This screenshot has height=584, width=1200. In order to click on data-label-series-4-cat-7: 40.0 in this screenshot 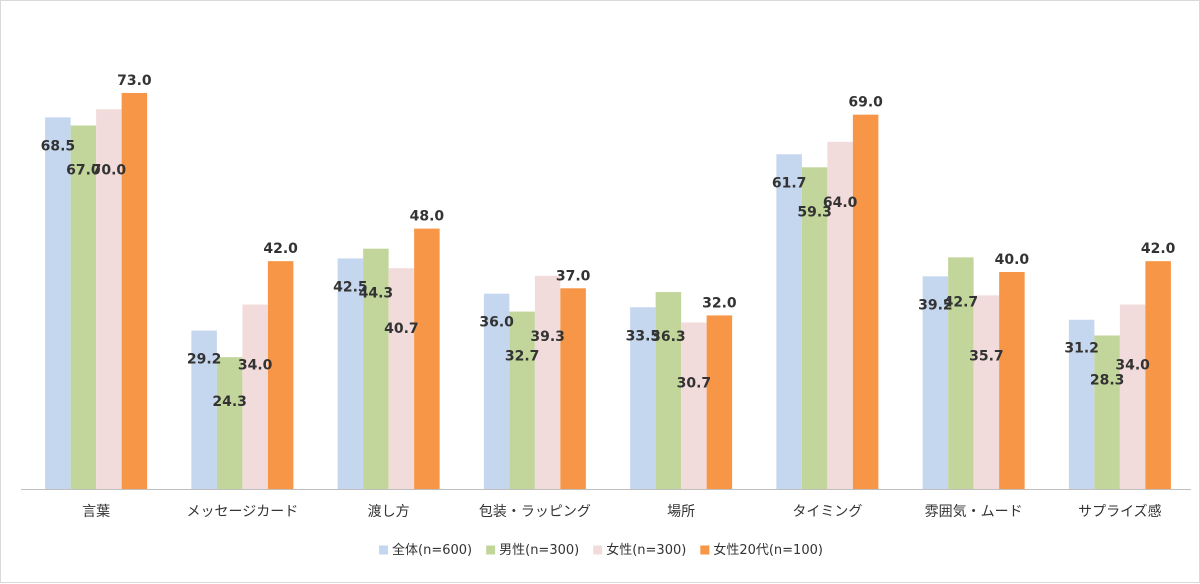, I will do `click(1012, 260)`.